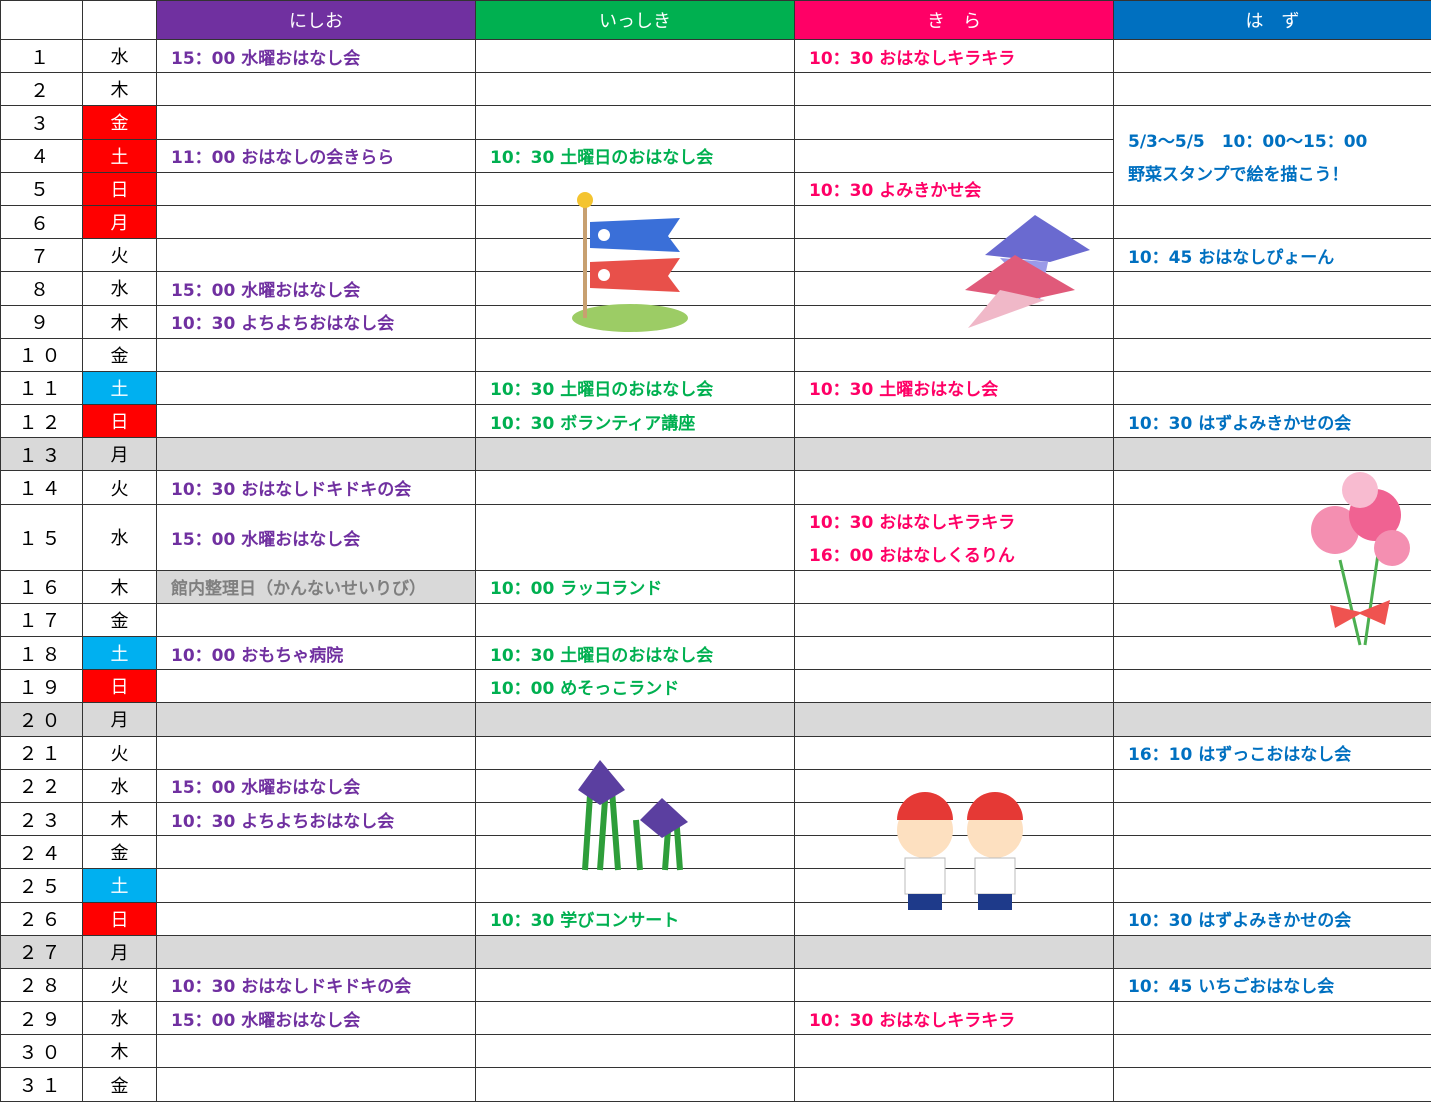 The image size is (1431, 1102). I want to click on day-cell: １５, so click(41, 537).